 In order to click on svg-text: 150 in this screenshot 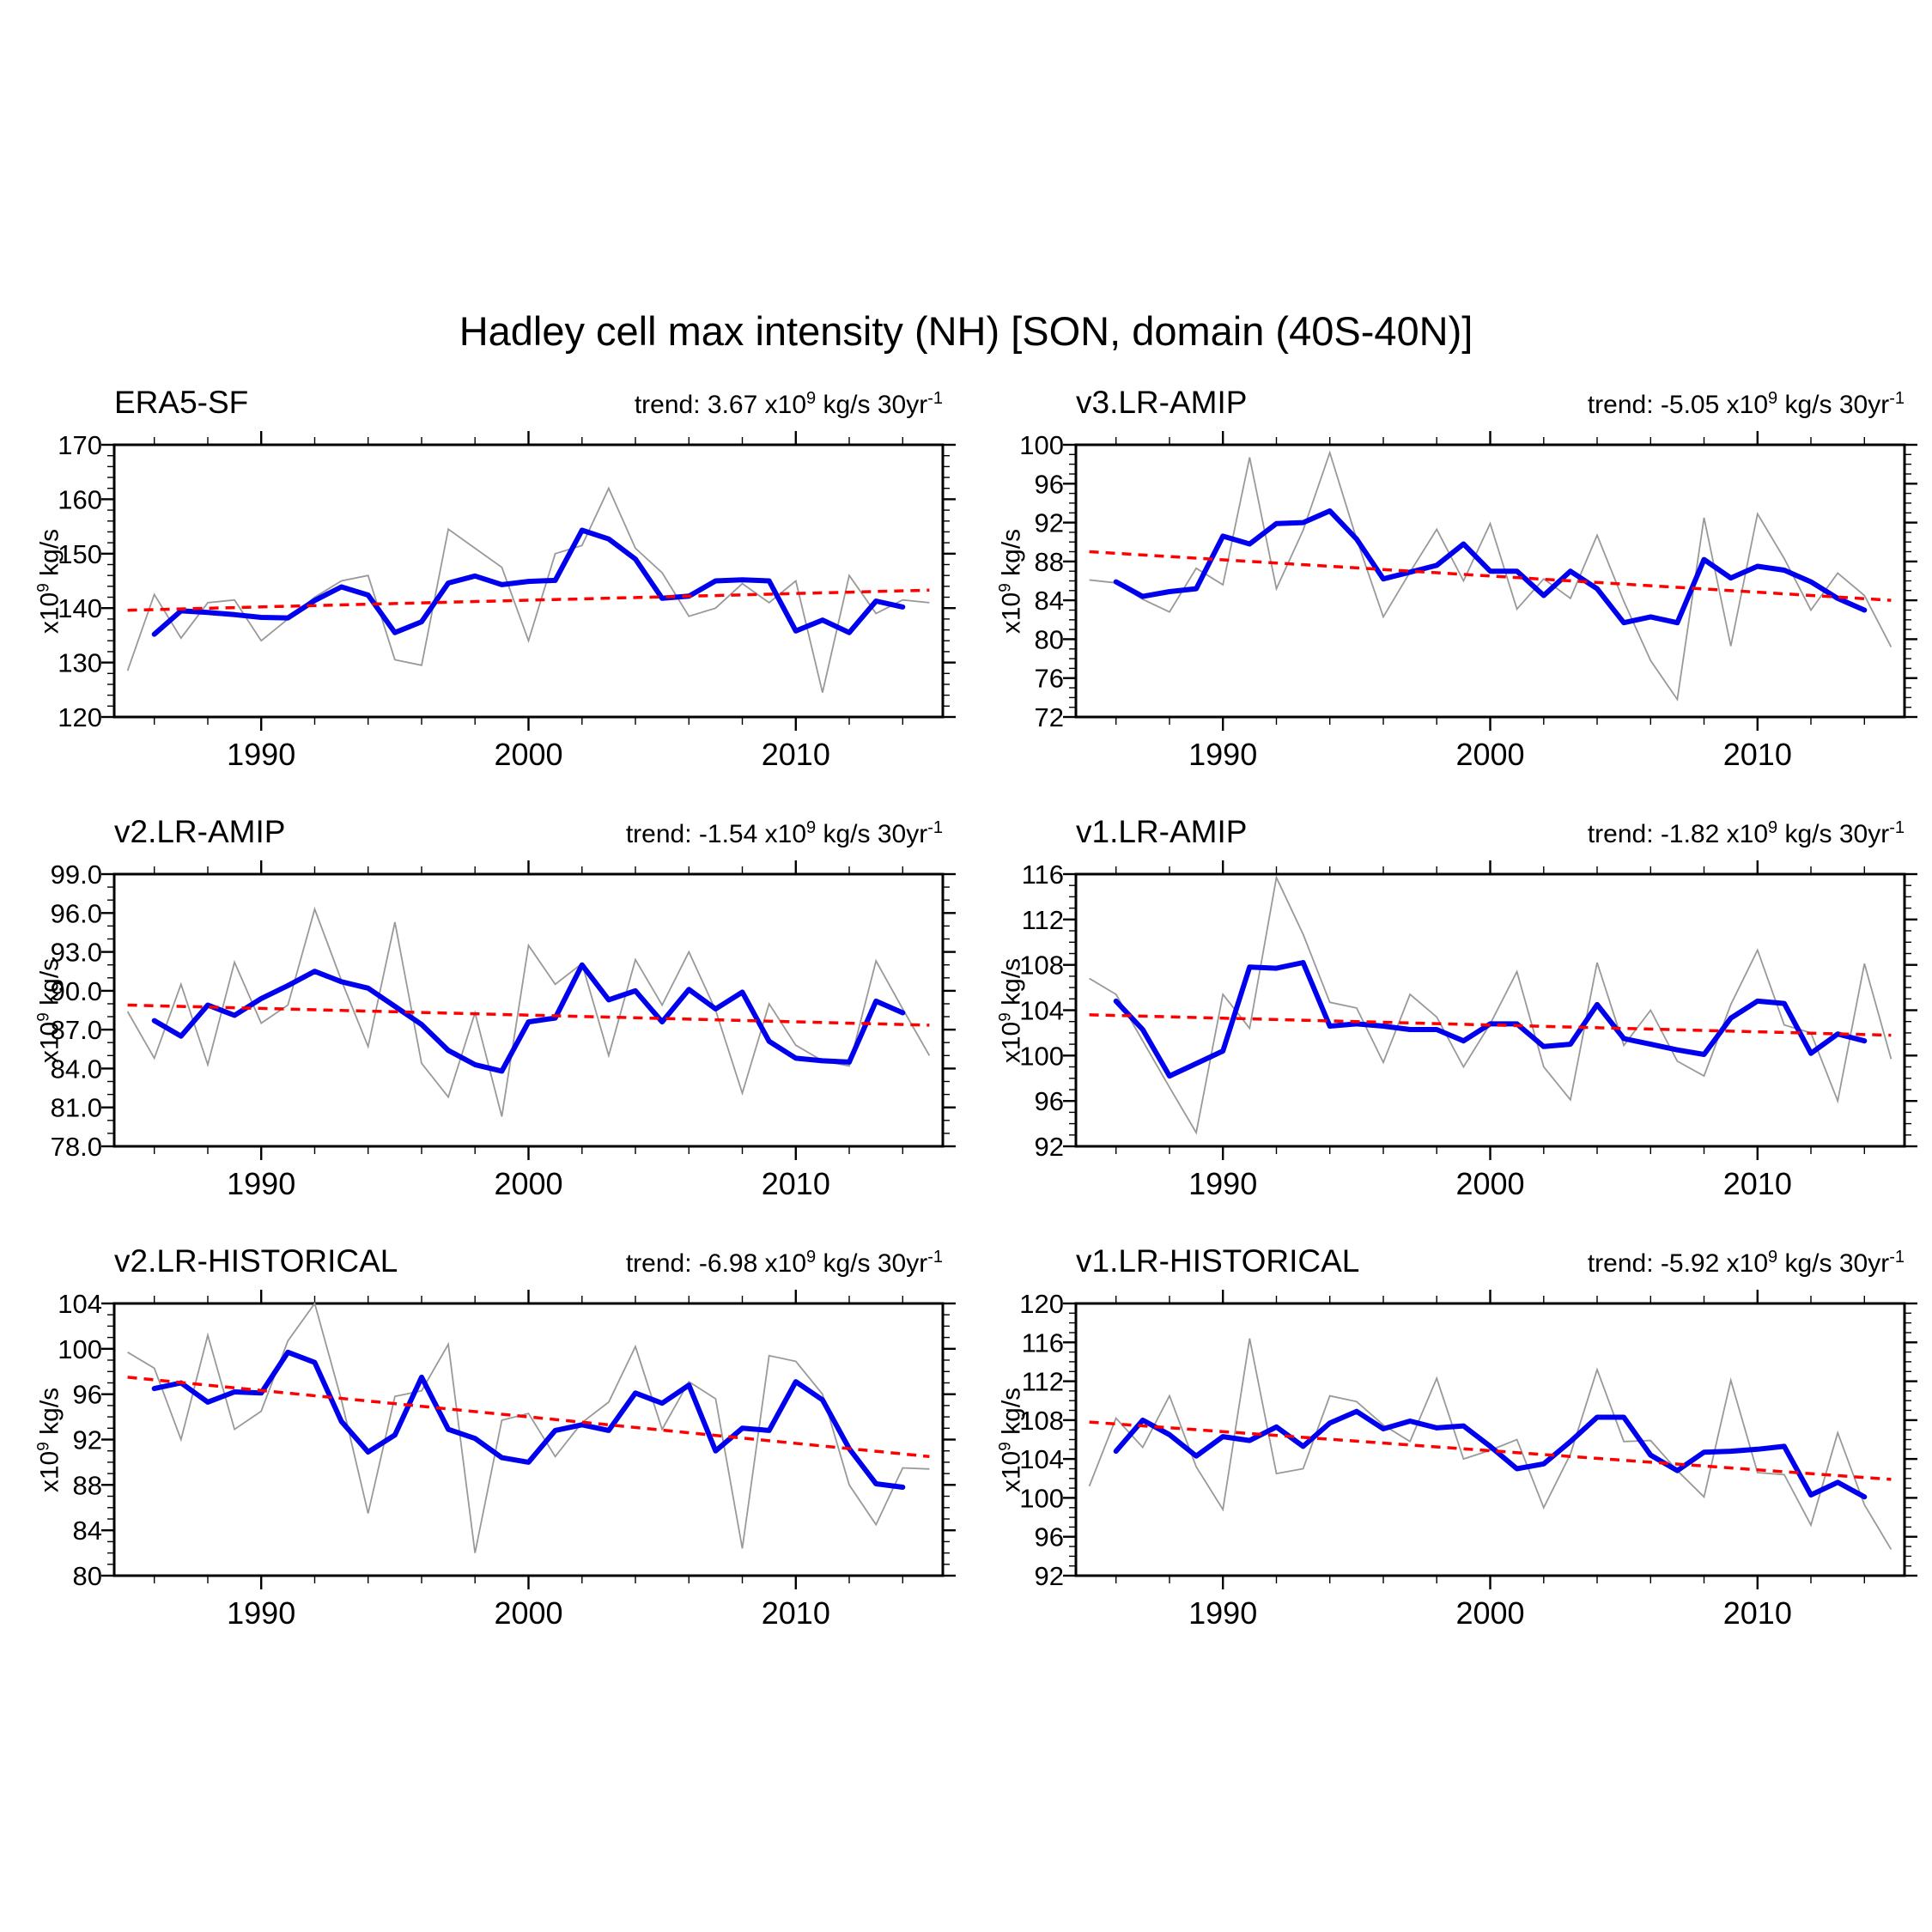, I will do `click(80, 554)`.